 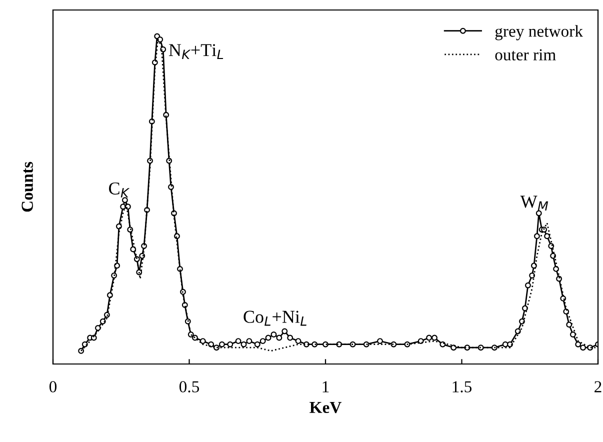 What do you see at coordinates (275, 318) in the screenshot?
I see `annotation: Co$_{L}$+Ni$_{L}$` at bounding box center [275, 318].